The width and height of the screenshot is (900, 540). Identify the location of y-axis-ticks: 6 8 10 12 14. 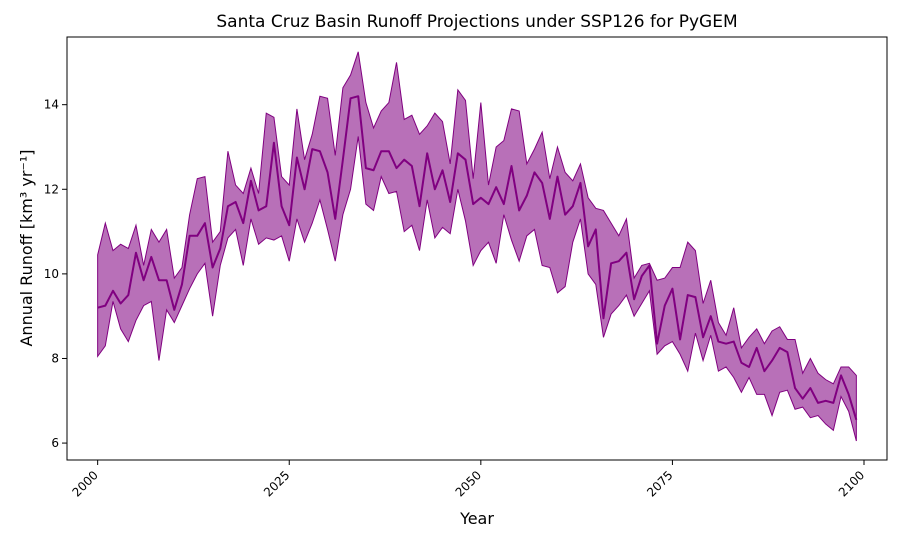
(55, 274).